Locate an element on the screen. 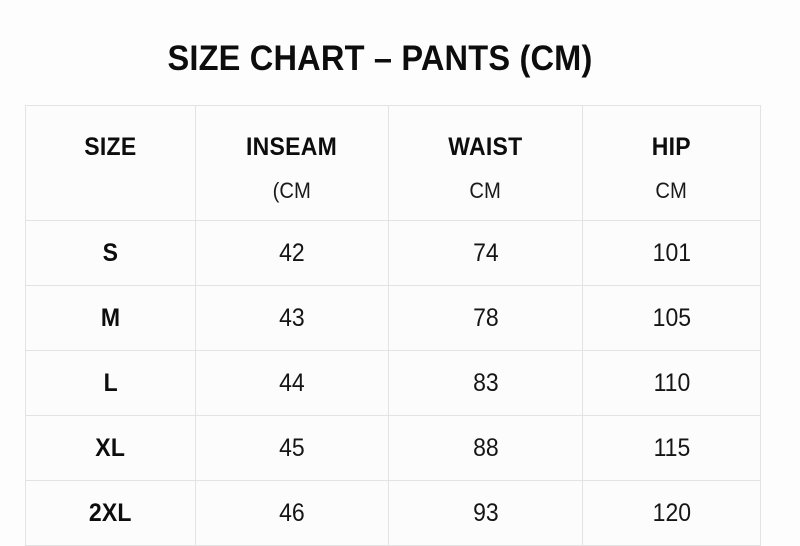 The height and width of the screenshot is (546, 800). cell-hip-value: 101 is located at coordinates (671, 252).